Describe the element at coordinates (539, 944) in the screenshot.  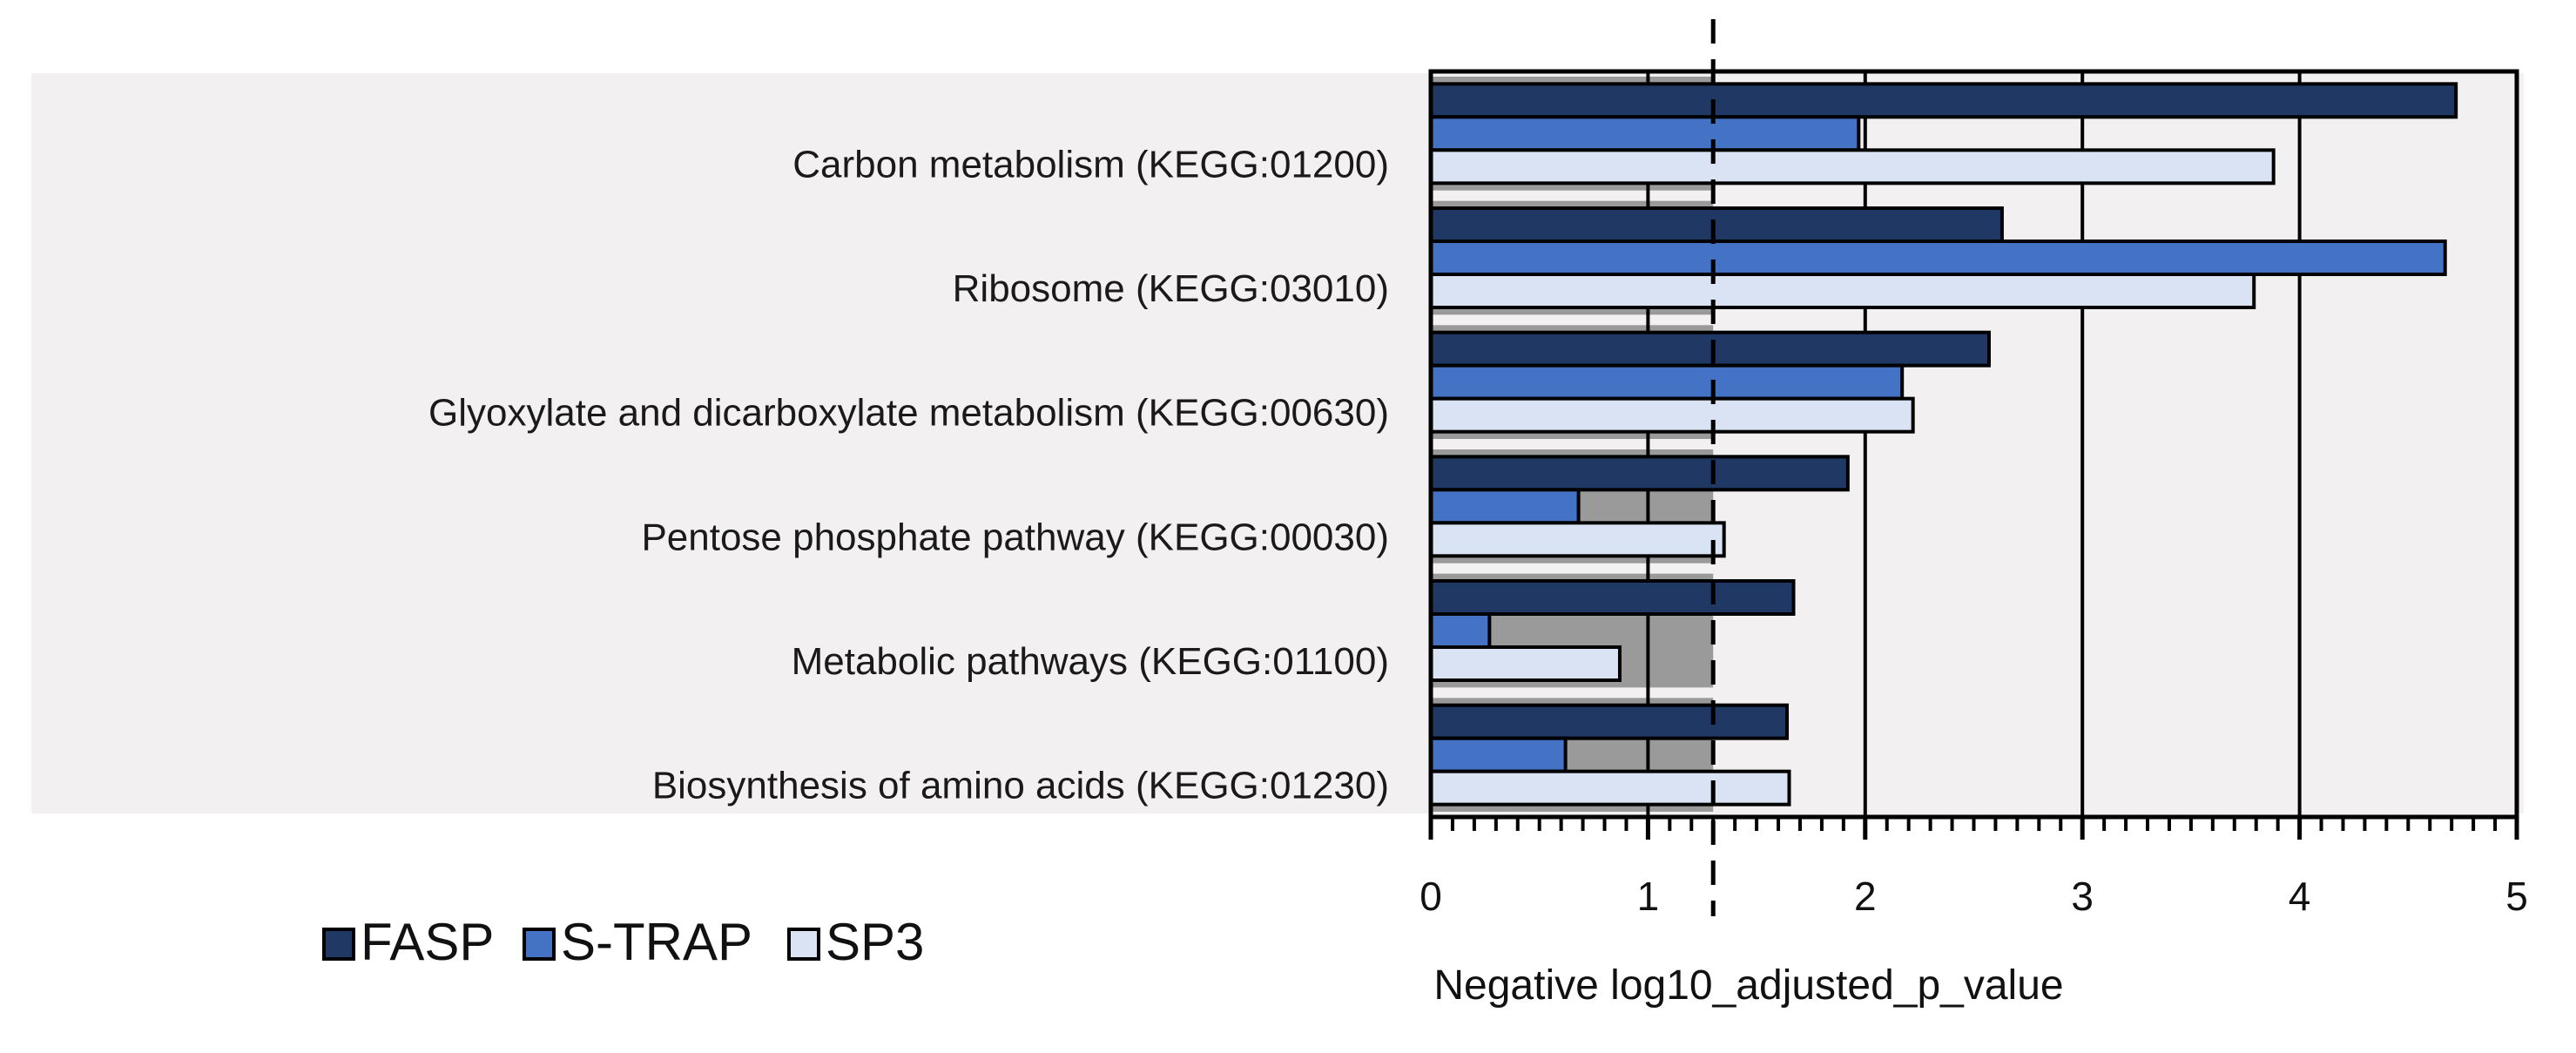
I see `legend-swatch-s-trap` at that location.